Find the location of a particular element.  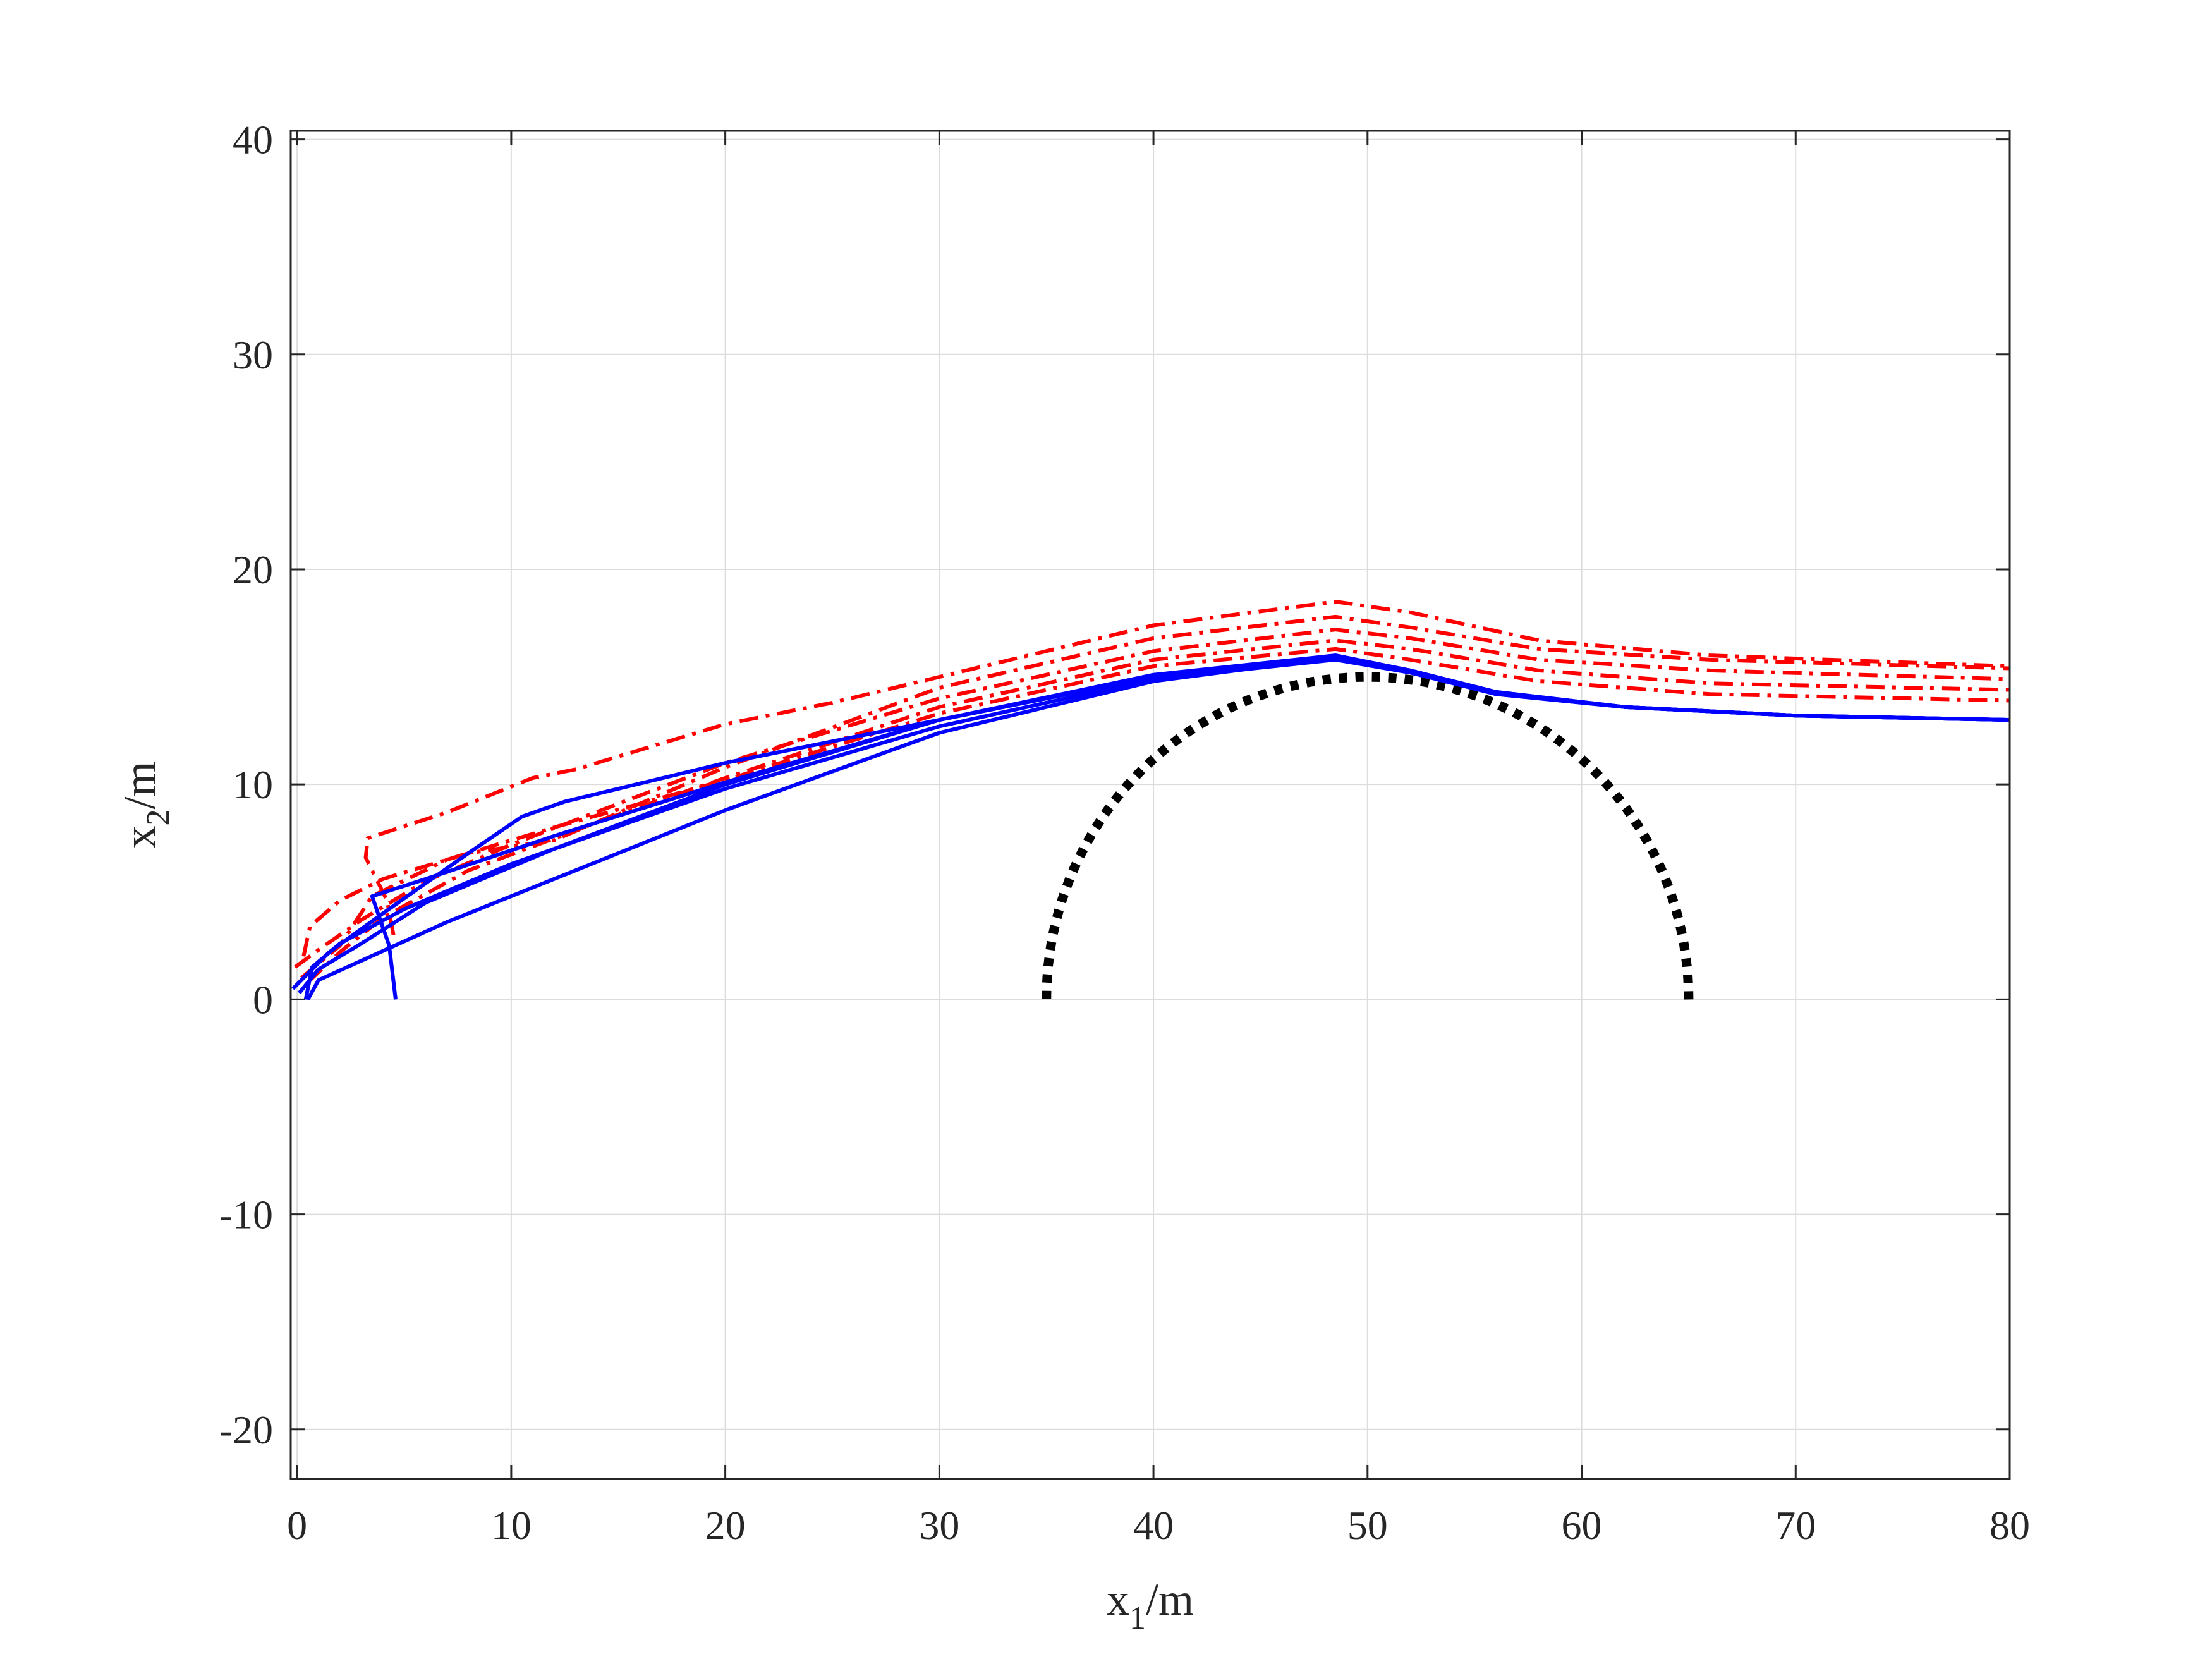

x-tick-label: 80 is located at coordinates (2010, 1525).